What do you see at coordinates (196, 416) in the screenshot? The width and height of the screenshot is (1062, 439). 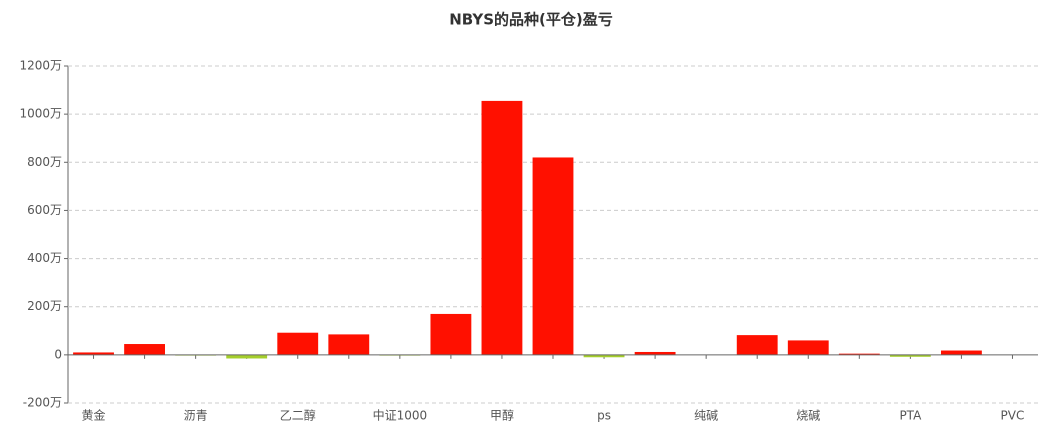 I see `x-tick-label: 沥青` at bounding box center [196, 416].